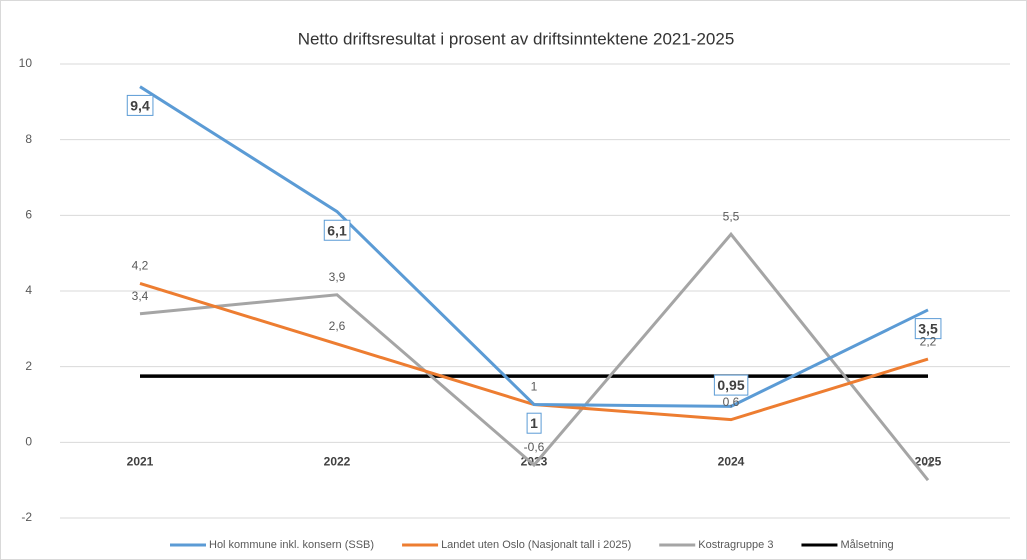 The height and width of the screenshot is (560, 1027). I want to click on y-tick-label: 10, so click(26, 63).